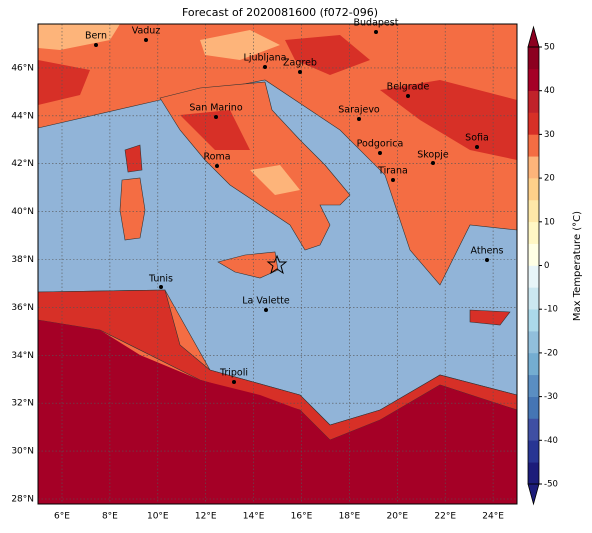 The height and width of the screenshot is (533, 592). I want to click on city-label: Budapest, so click(376, 23).